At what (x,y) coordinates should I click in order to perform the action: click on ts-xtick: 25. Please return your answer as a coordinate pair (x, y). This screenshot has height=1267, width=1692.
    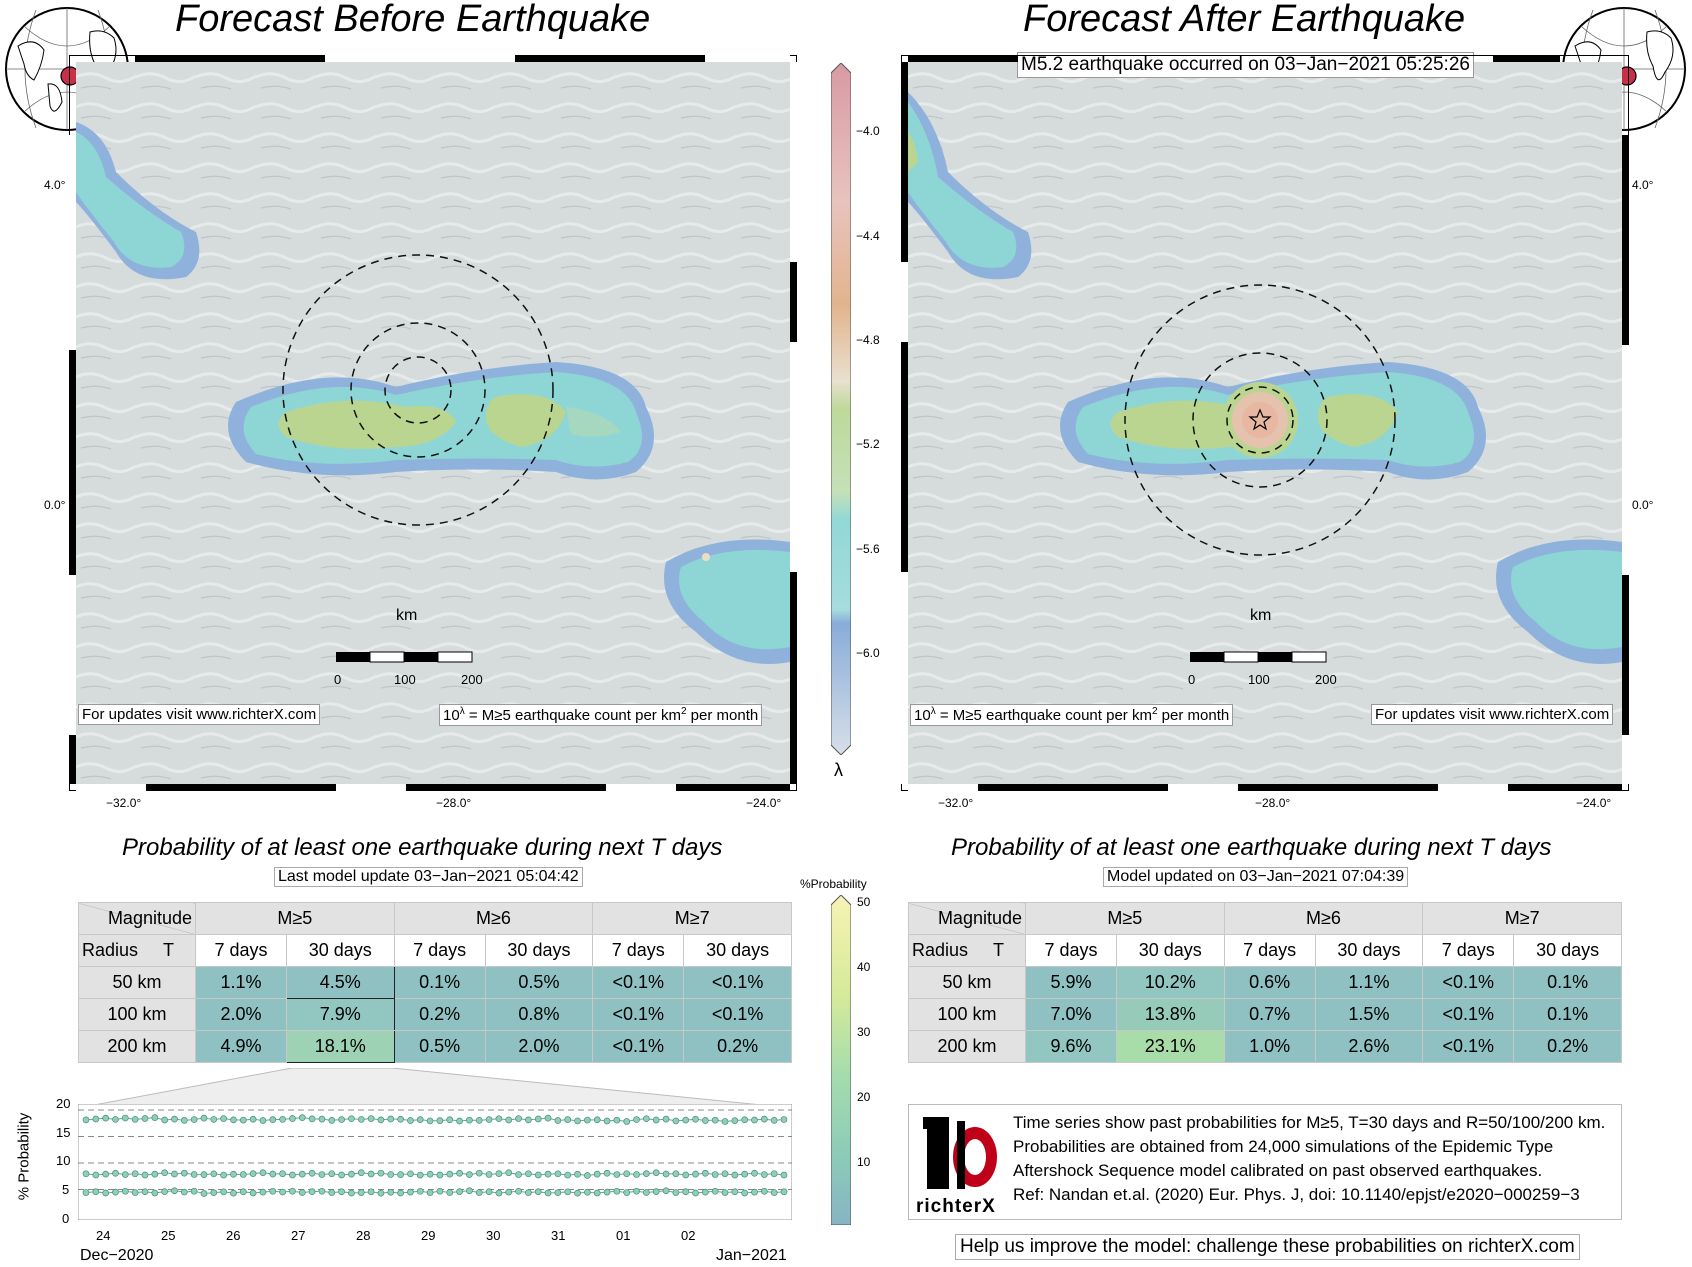
    Looking at the image, I should click on (168, 1235).